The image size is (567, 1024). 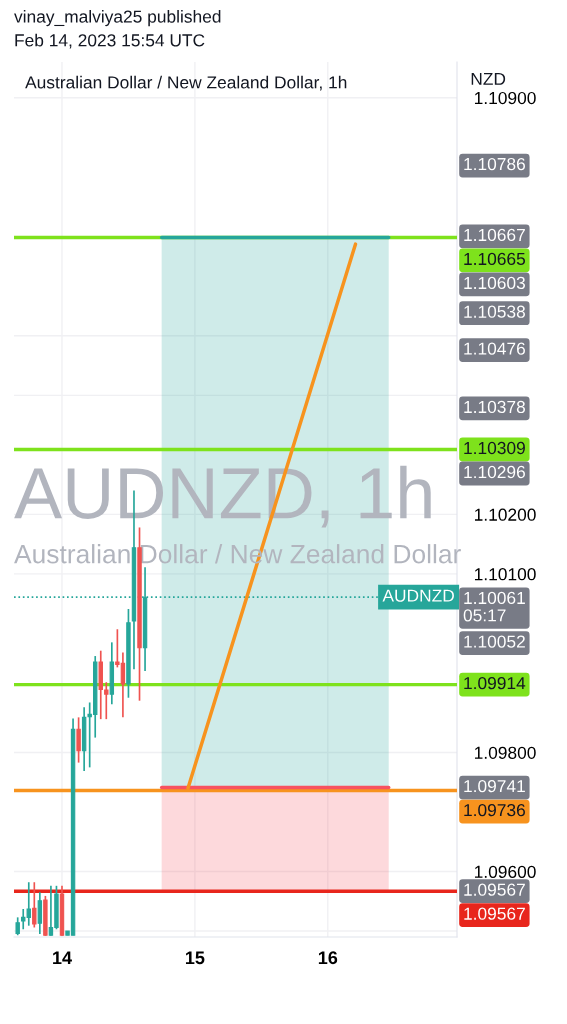 I want to click on y-tick-label: 1.10100, so click(x=505, y=574).